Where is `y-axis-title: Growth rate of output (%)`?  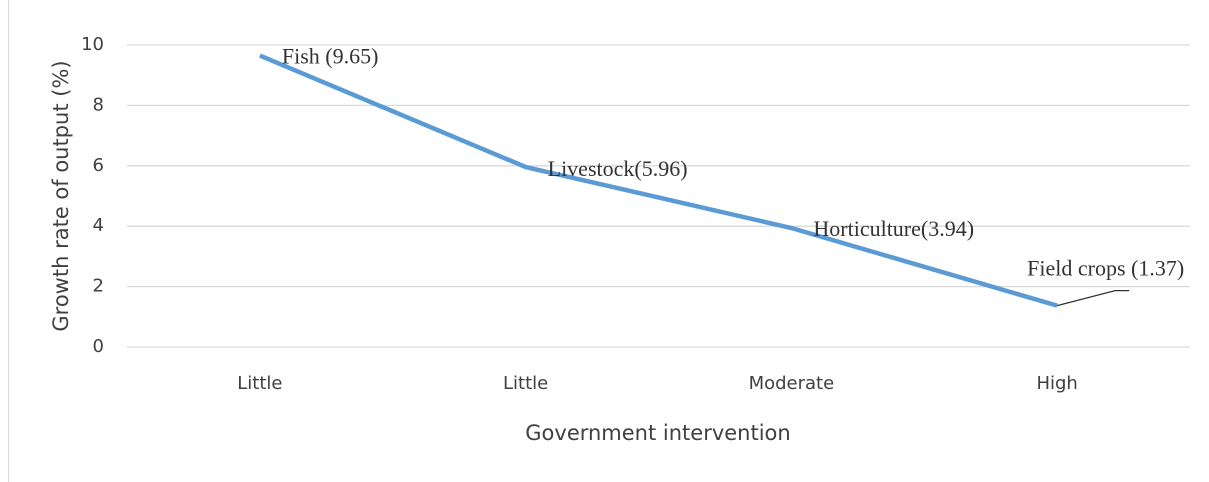 y-axis-title: Growth rate of output (%) is located at coordinates (61, 195).